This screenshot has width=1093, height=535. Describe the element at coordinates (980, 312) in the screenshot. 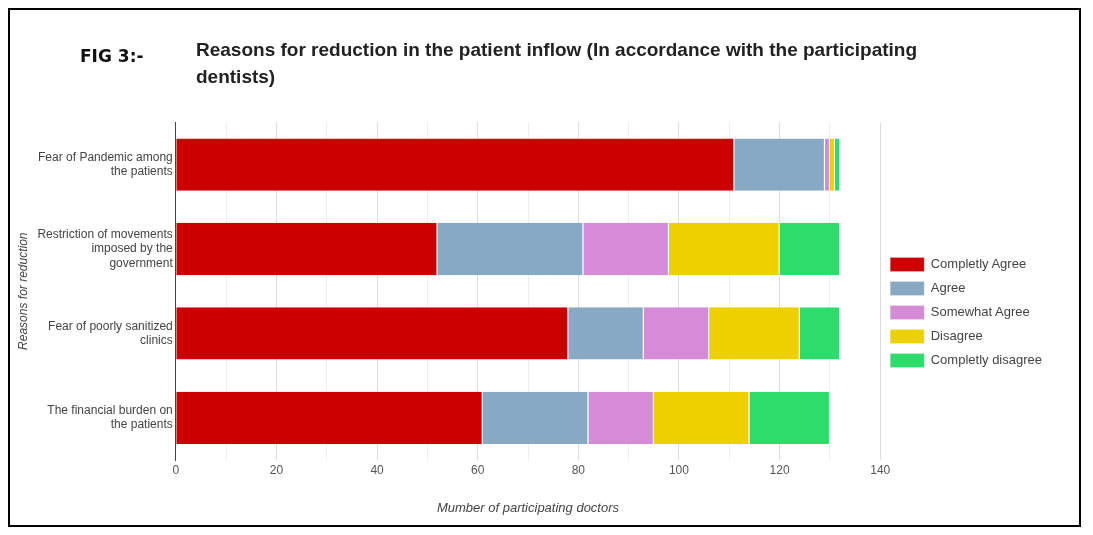

I see `legend-label: Somewhat Agree` at that location.